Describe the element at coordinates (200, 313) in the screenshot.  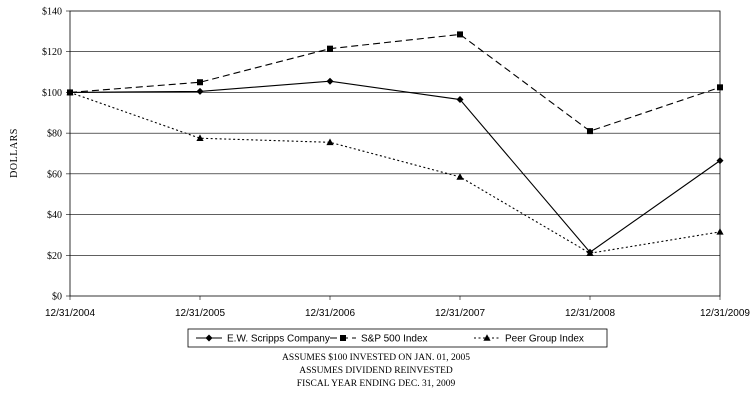
I see `x-tick-label: 12/31/2005` at that location.